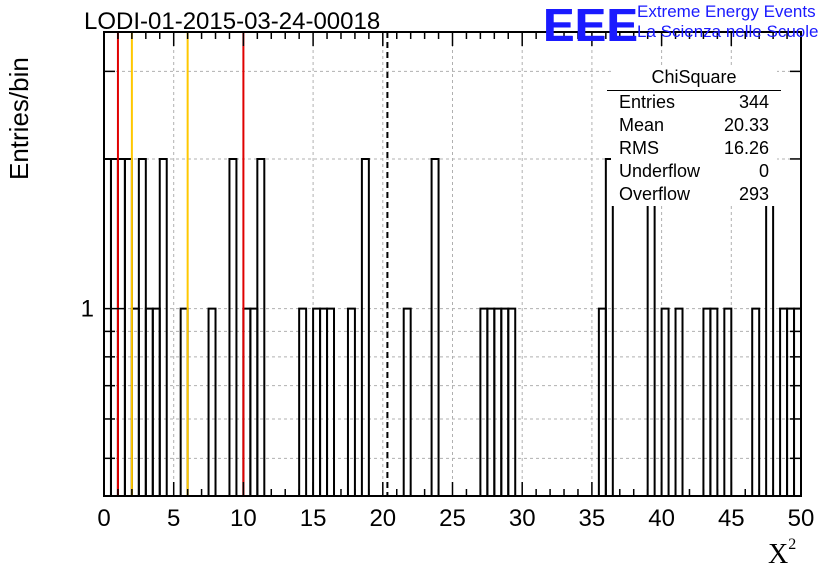 The height and width of the screenshot is (572, 836). I want to click on stats-box-title: ChiSquare, so click(694, 78).